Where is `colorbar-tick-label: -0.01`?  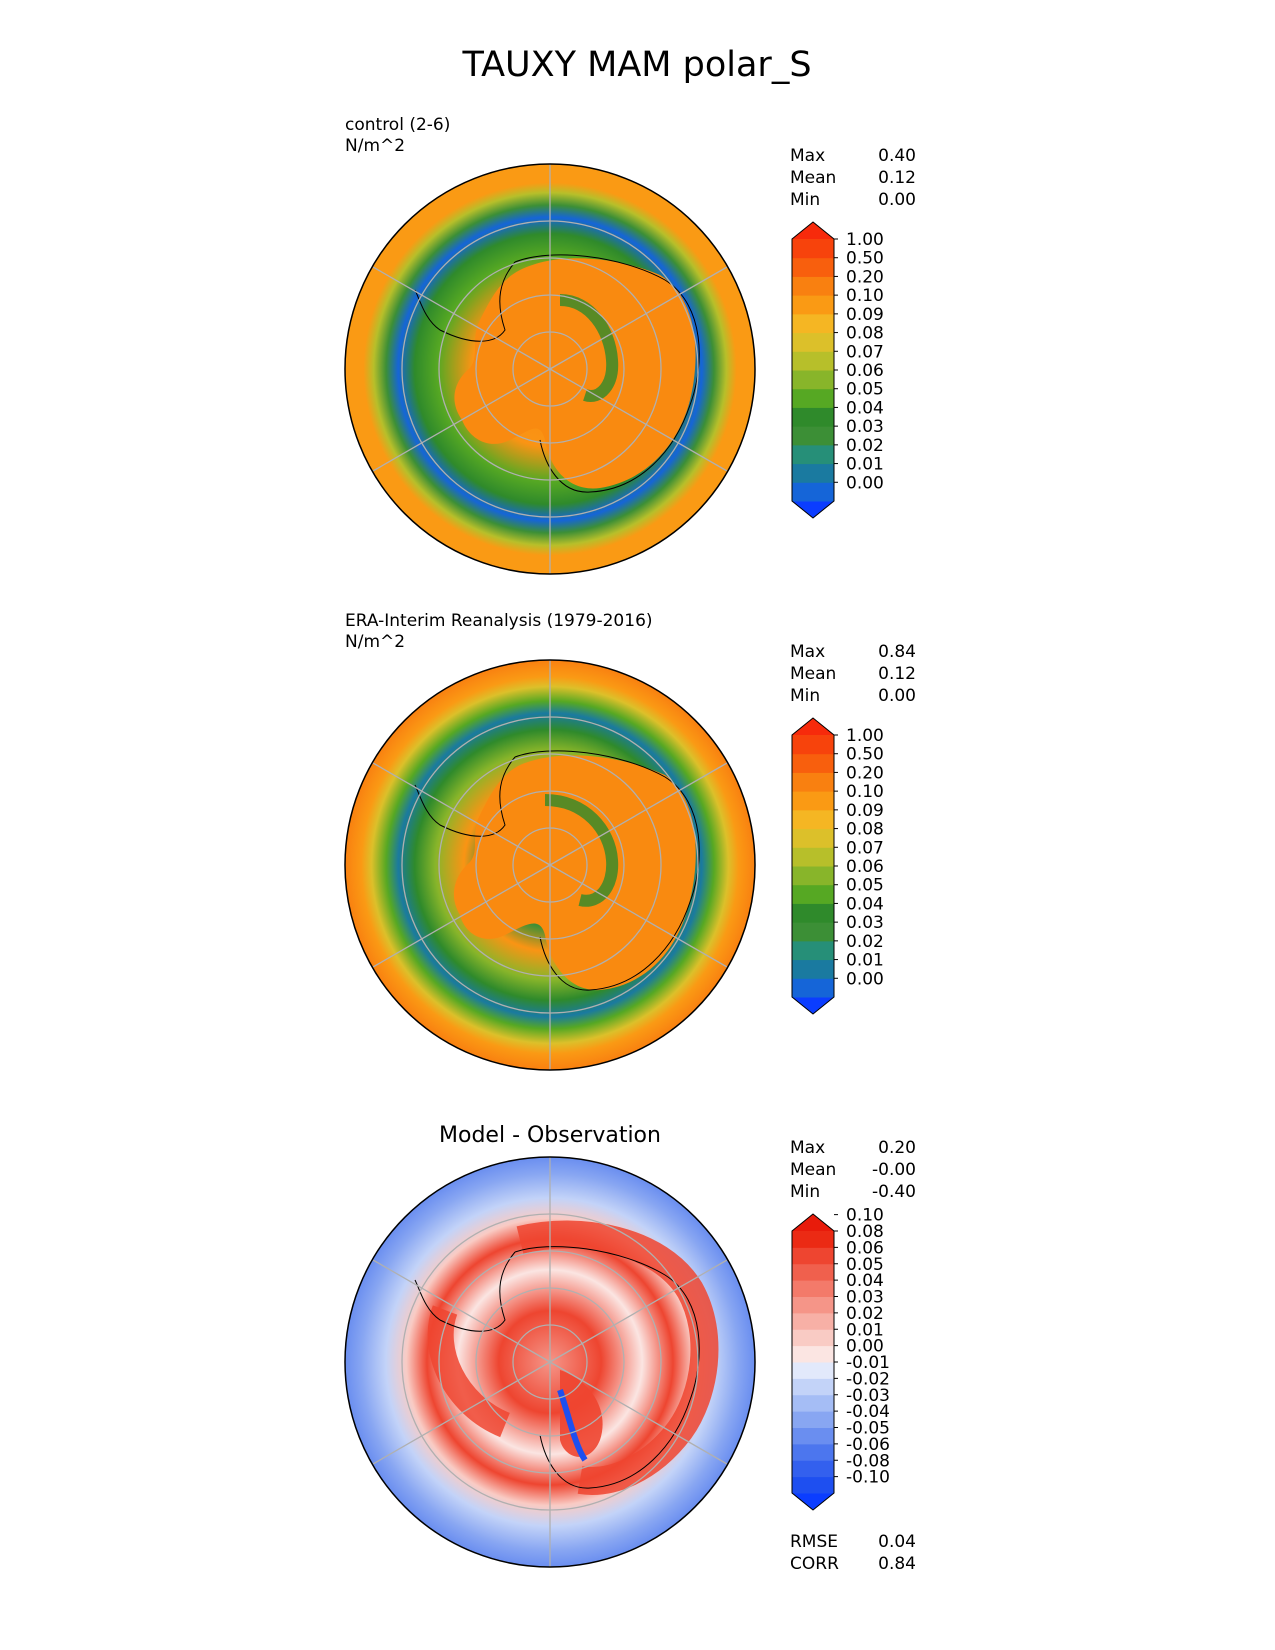
colorbar-tick-label: -0.01 is located at coordinates (868, 1363).